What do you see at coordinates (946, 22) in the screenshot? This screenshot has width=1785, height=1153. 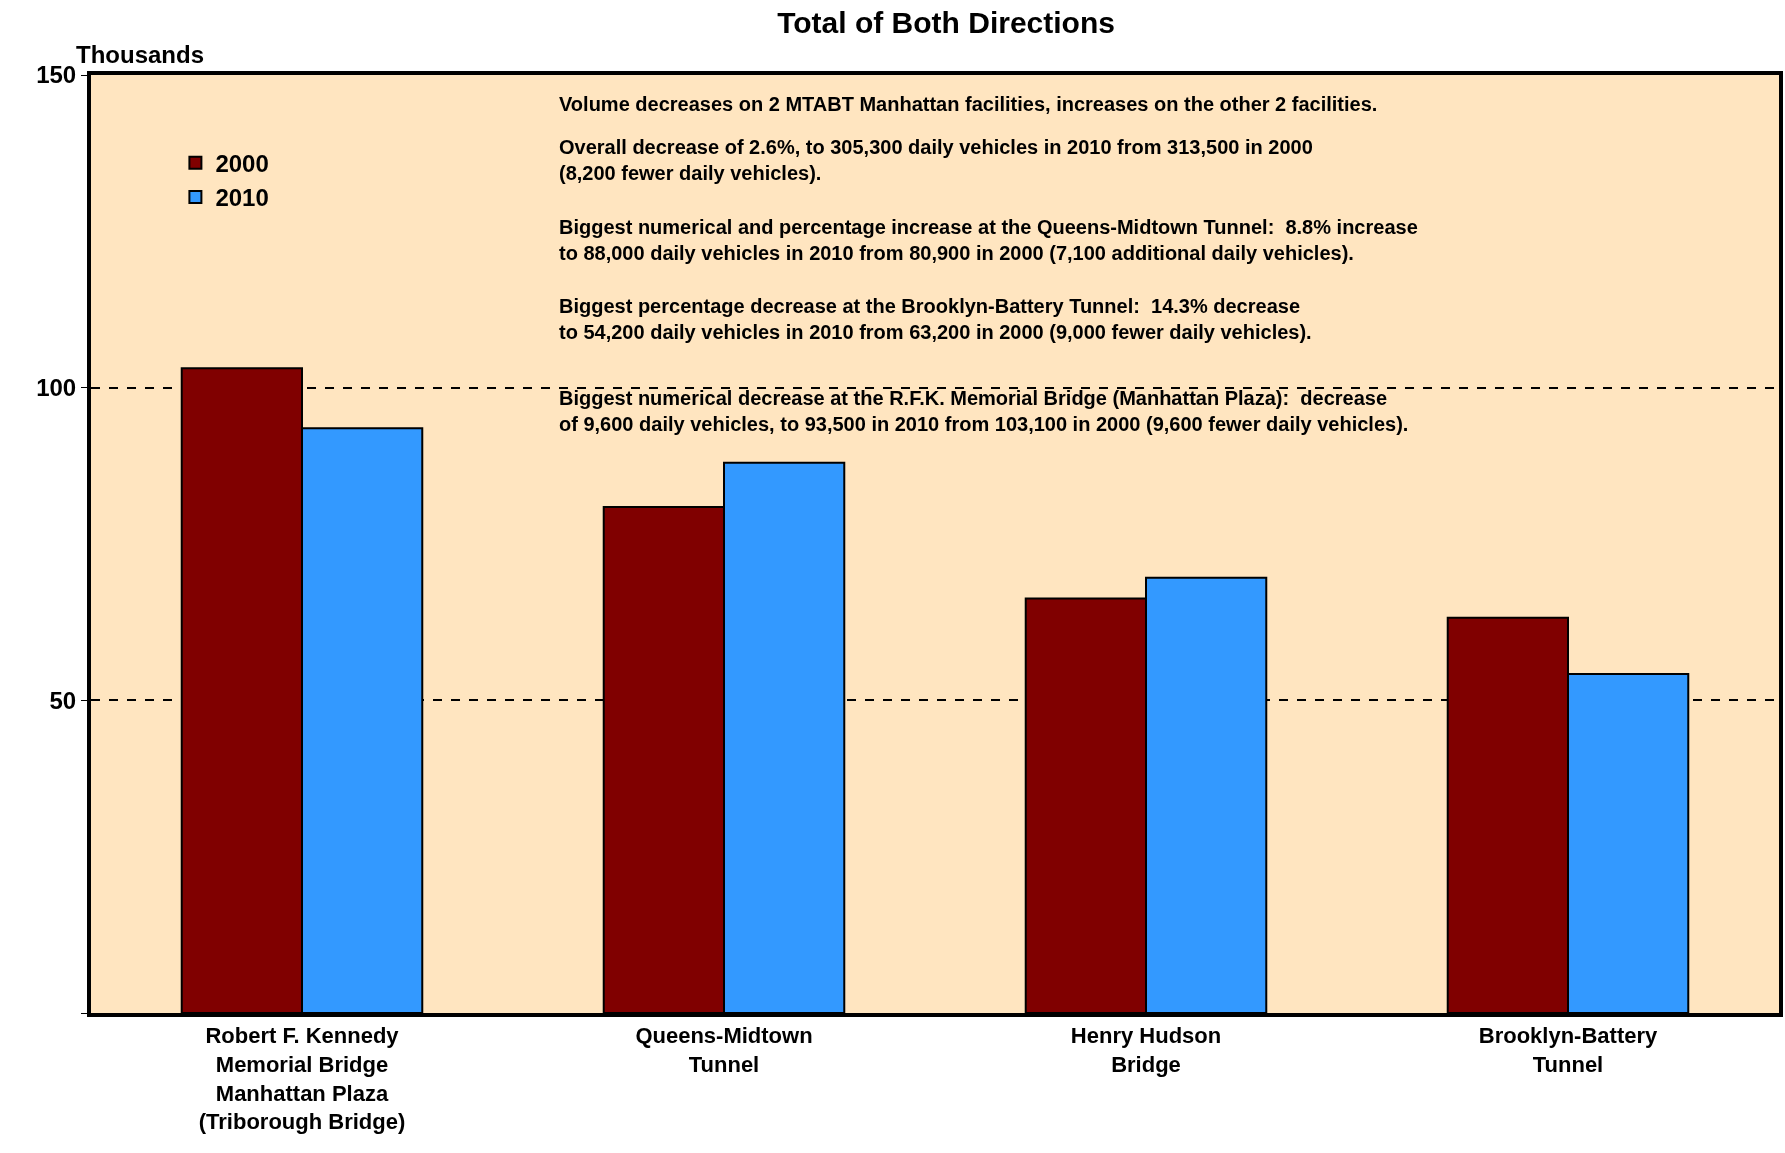 I see `chart-title: Total of Both Directions` at bounding box center [946, 22].